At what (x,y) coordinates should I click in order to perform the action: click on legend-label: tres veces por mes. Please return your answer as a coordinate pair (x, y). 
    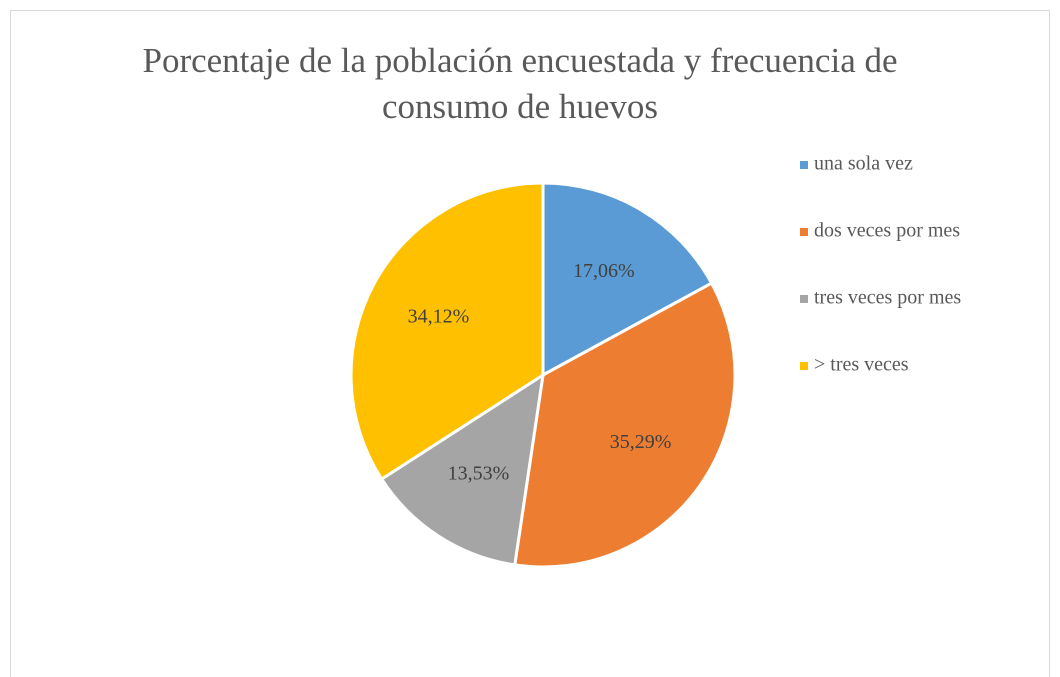
    Looking at the image, I should click on (887, 298).